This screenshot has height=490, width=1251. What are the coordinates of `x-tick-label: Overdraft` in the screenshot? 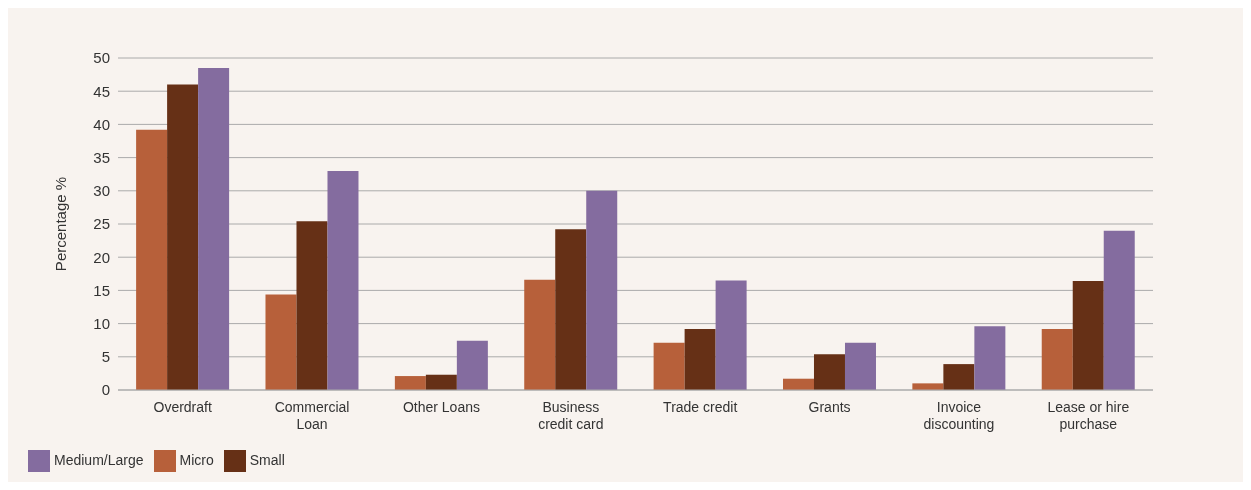 It's located at (182, 407).